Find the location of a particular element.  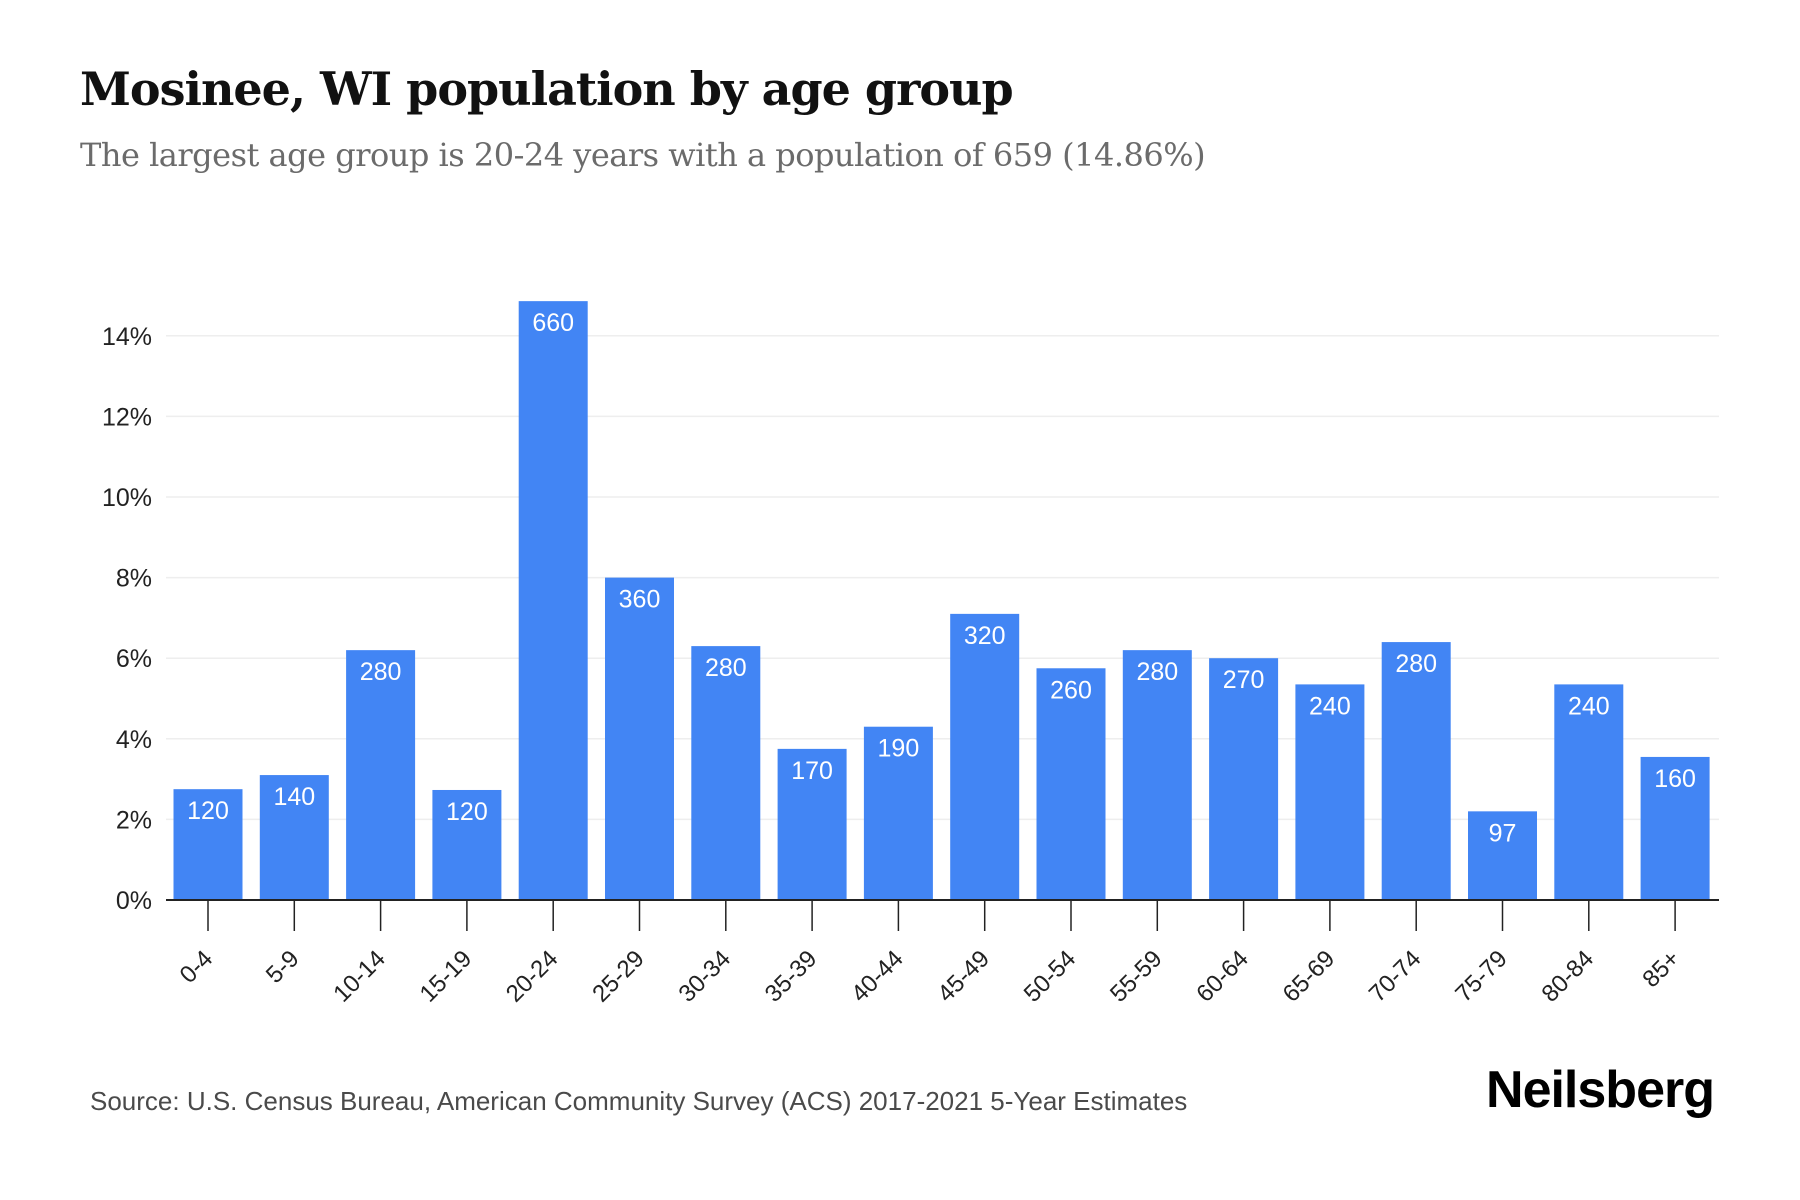

data-label: 160 is located at coordinates (1675, 779).